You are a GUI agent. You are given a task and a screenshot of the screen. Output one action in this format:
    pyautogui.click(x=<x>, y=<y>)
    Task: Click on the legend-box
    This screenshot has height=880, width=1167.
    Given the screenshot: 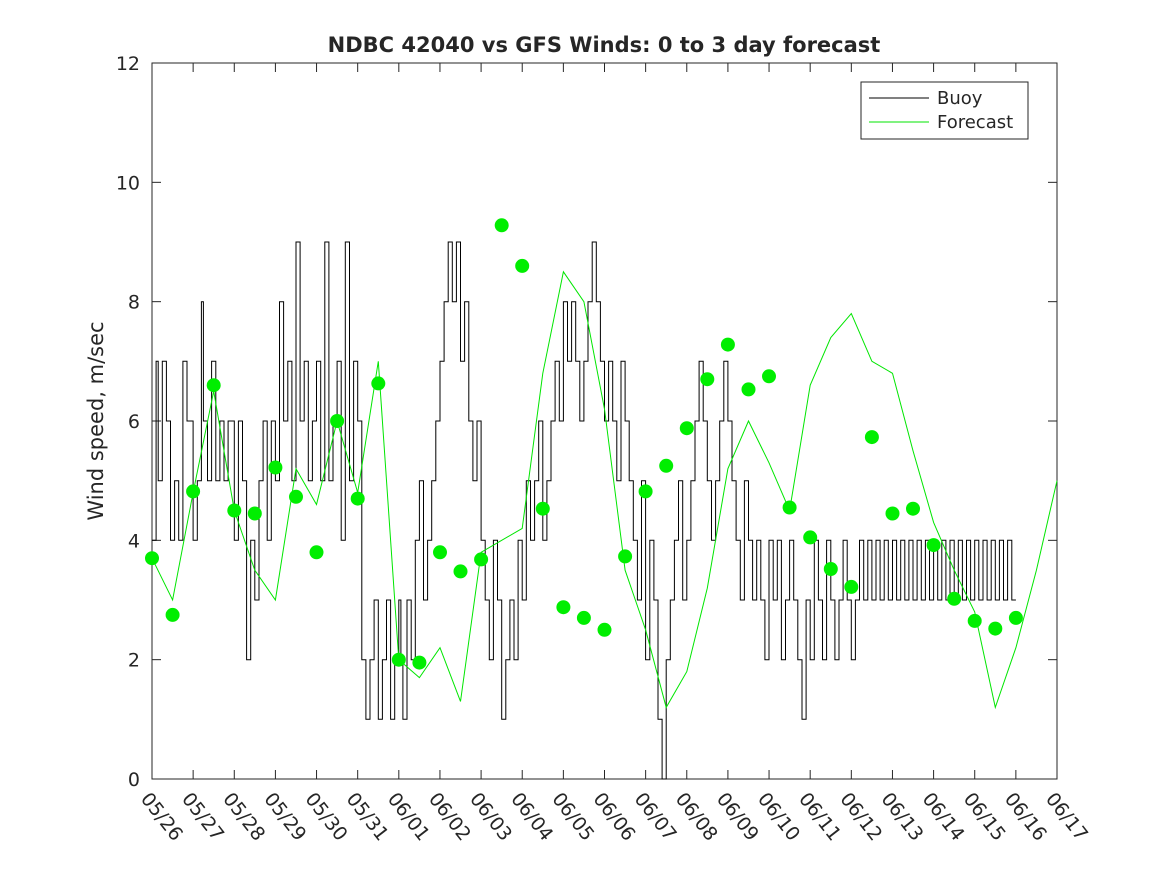 What is the action you would take?
    pyautogui.click(x=944, y=110)
    